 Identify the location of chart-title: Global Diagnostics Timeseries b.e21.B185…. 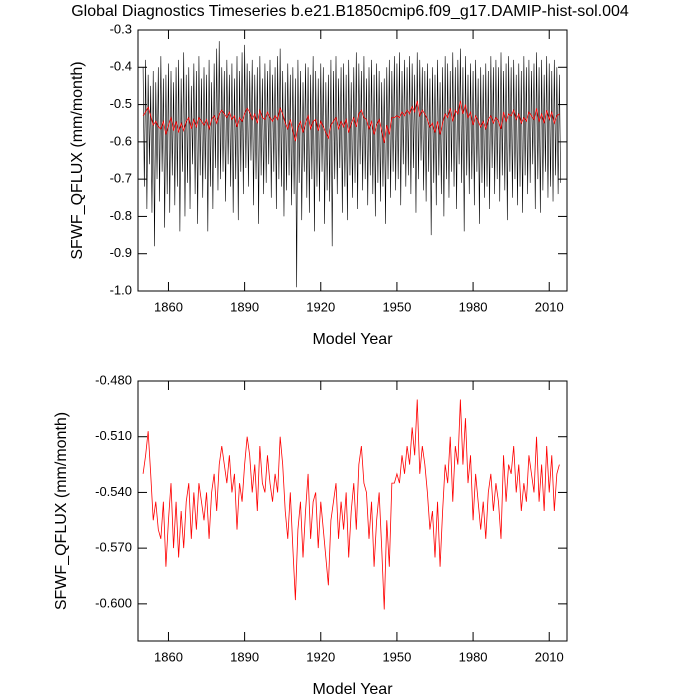
(350, 11).